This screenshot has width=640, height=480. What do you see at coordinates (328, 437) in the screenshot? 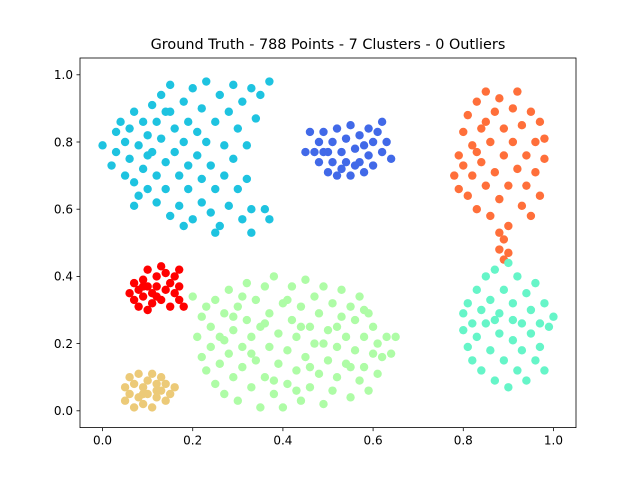
I see `x-axis: 0.0 0.2 0.4 0.6 0.8 1.0` at bounding box center [328, 437].